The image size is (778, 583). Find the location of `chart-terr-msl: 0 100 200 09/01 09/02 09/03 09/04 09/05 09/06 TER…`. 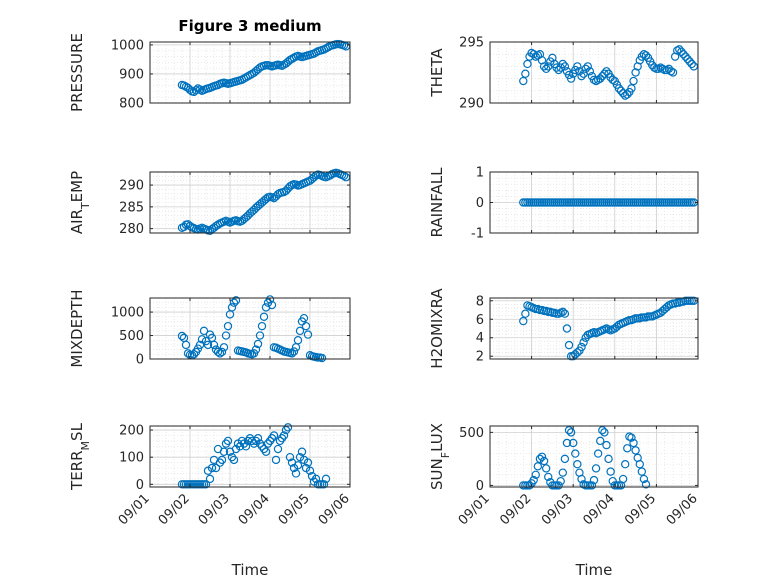

chart-terr-msl: 0 100 200 09/01 09/02 09/03 09/04 09/05 09/06 TER… is located at coordinates (210, 500).